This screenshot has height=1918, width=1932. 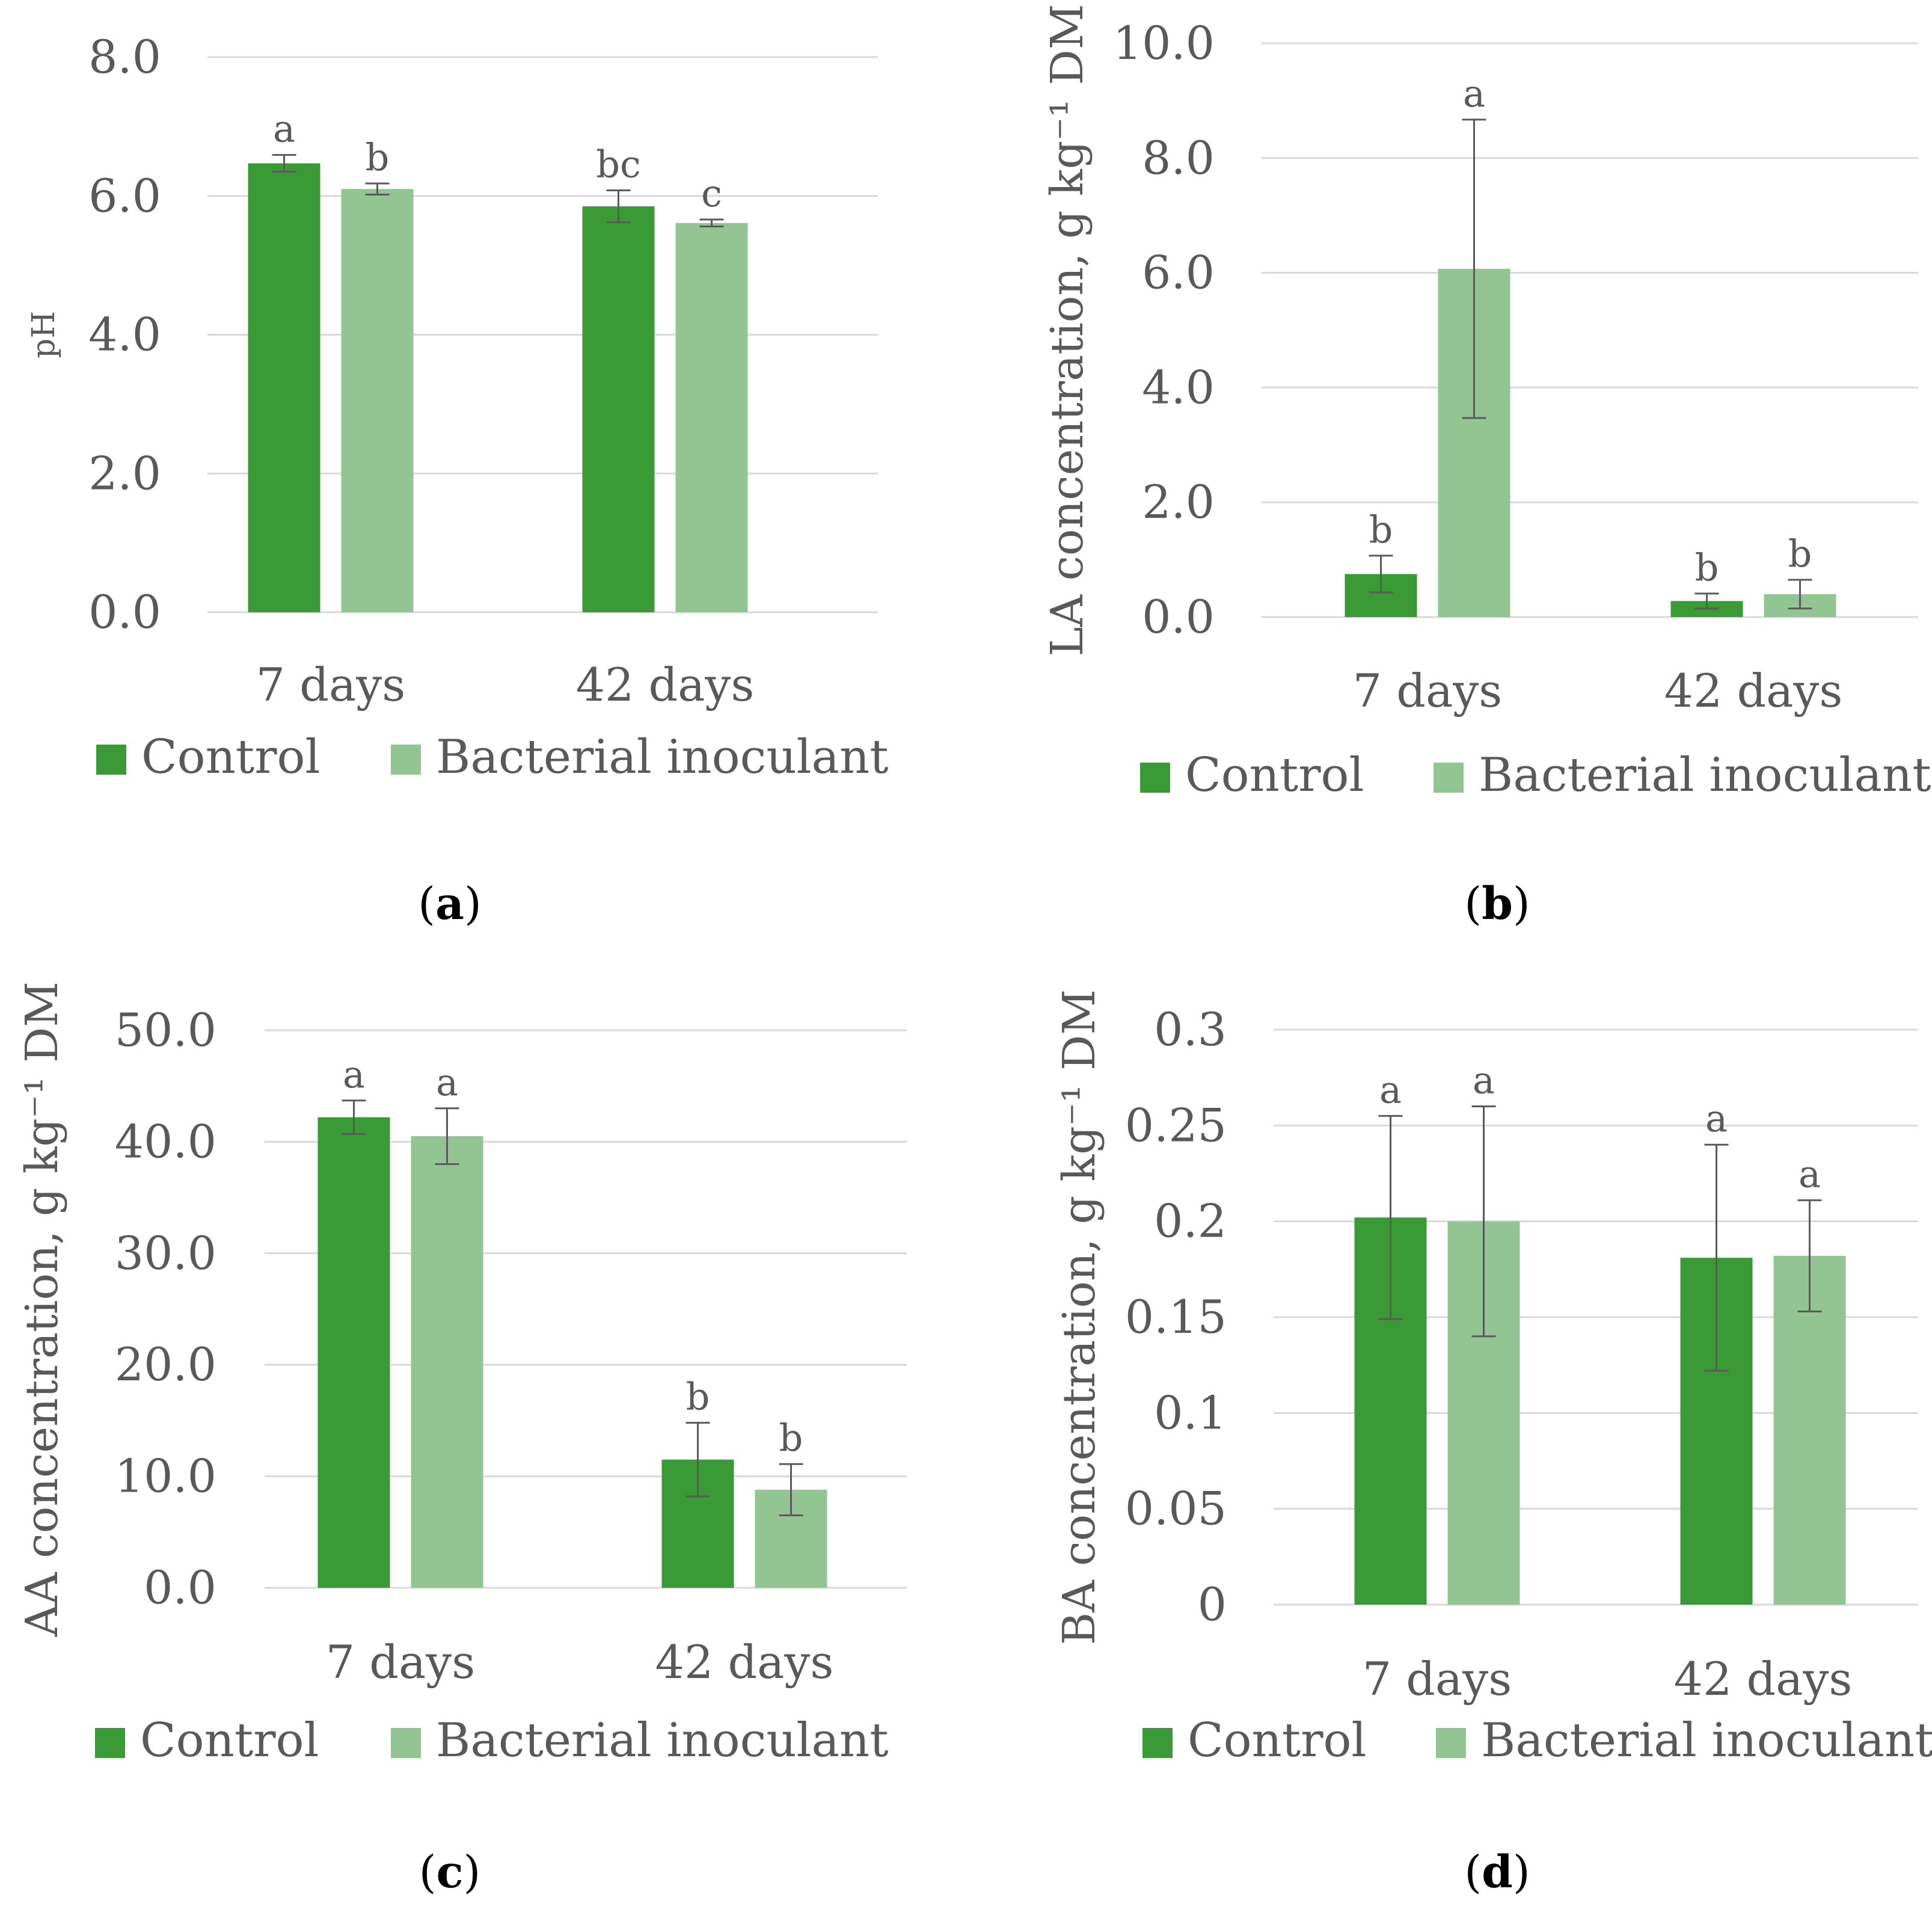 I want to click on y-tick-label: 0.2, so click(x=1190, y=1221).